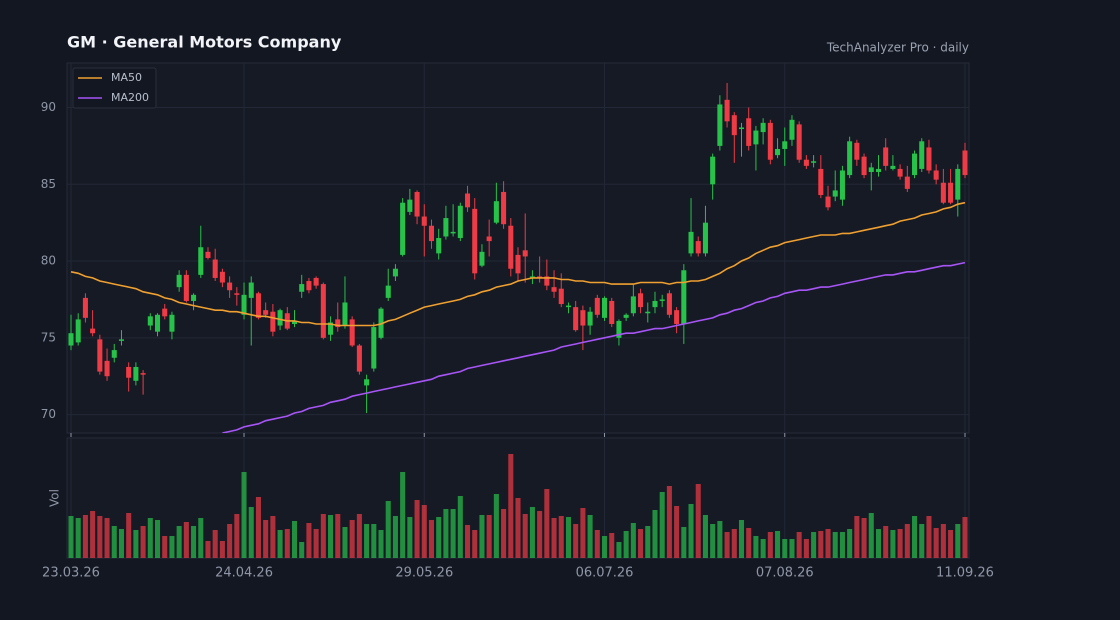 The width and height of the screenshot is (1120, 620). I want to click on x-tick-label: 29.05.26, so click(424, 573).